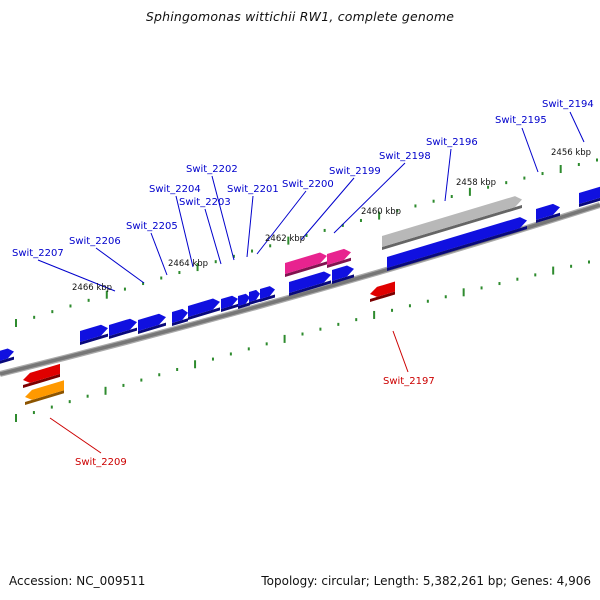 The width and height of the screenshot is (600, 600). Describe the element at coordinates (244, 305) in the screenshot. I see `gene-arrow-swit-2201a-side` at that location.